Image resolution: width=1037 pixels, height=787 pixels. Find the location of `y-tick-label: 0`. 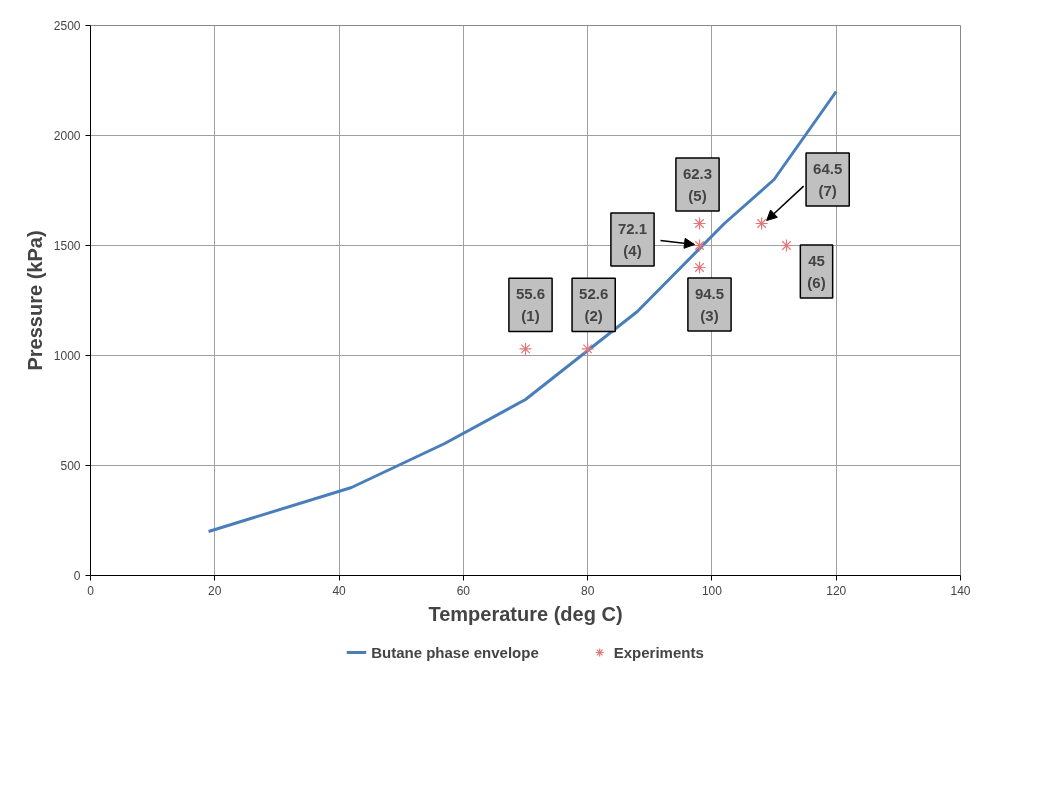

y-tick-label: 0 is located at coordinates (77, 576).